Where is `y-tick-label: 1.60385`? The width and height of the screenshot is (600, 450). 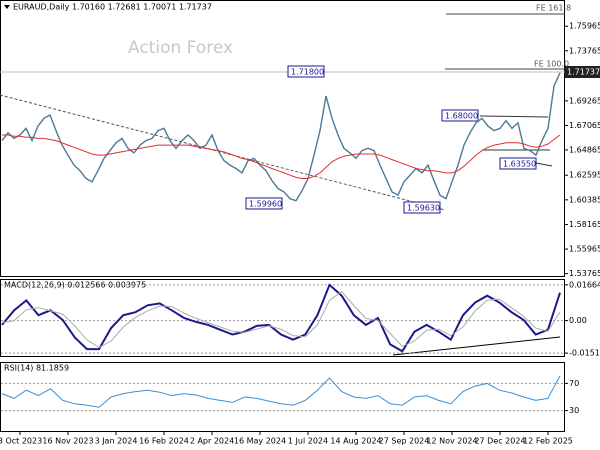 y-tick-label: 1.60385 is located at coordinates (584, 199).